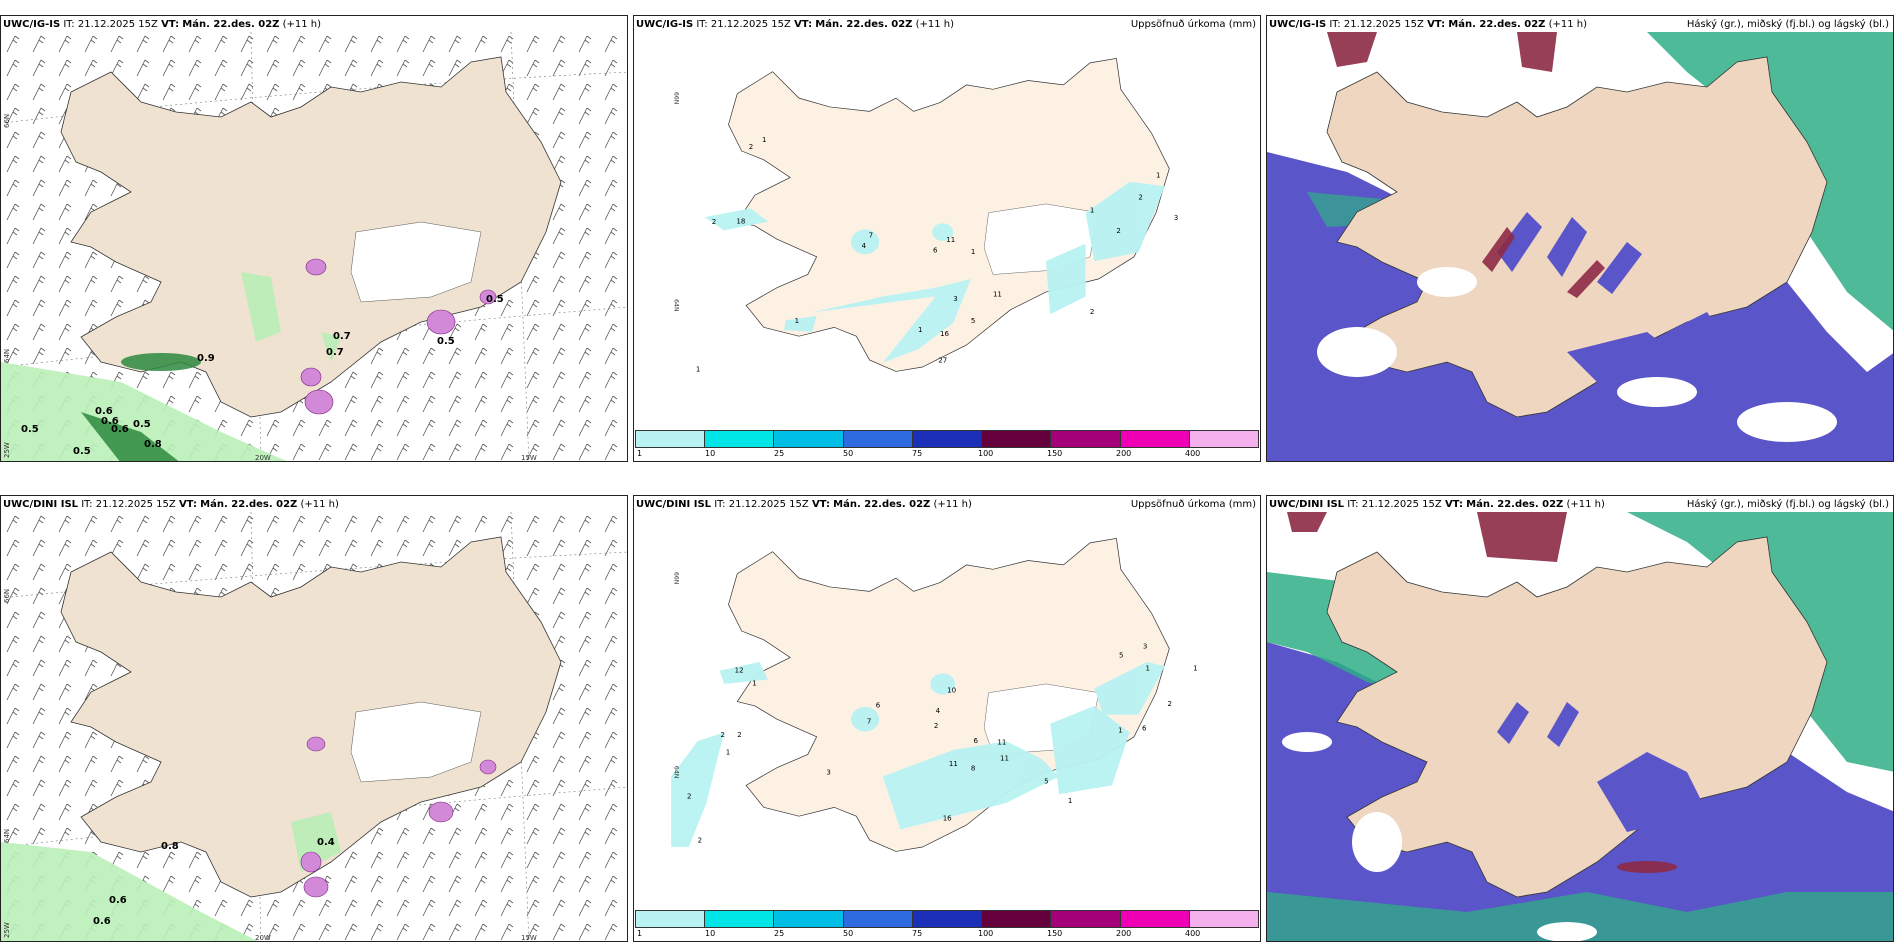 The width and height of the screenshot is (1900, 950). What do you see at coordinates (398, 336) in the screenshot?
I see `magenta-contours` at bounding box center [398, 336].